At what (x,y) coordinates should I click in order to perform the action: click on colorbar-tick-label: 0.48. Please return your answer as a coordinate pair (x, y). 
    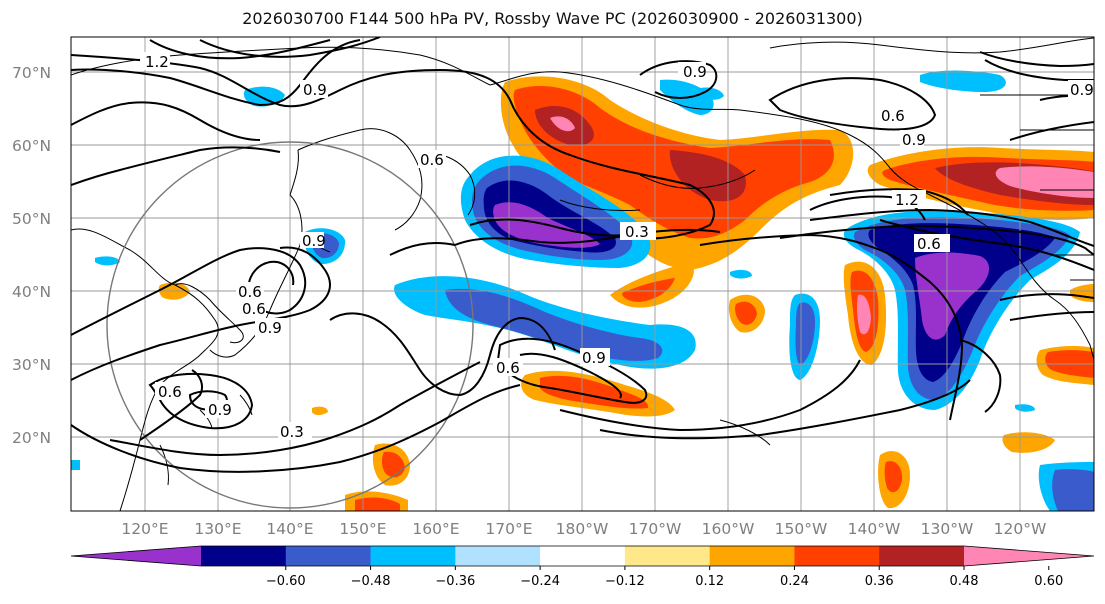
    Looking at the image, I should click on (964, 581).